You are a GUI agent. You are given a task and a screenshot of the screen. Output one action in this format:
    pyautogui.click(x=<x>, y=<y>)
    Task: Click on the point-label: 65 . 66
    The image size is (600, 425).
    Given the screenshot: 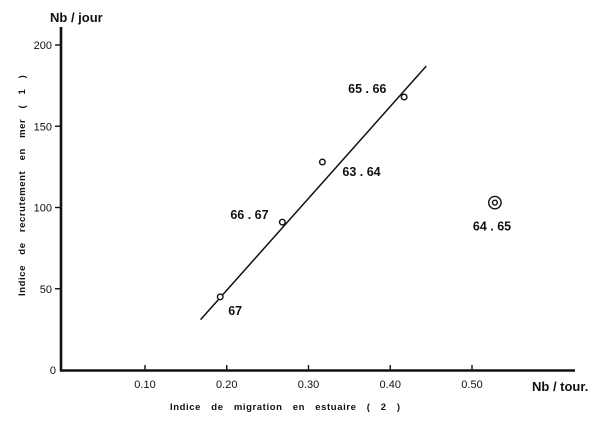 What is the action you would take?
    pyautogui.click(x=367, y=89)
    